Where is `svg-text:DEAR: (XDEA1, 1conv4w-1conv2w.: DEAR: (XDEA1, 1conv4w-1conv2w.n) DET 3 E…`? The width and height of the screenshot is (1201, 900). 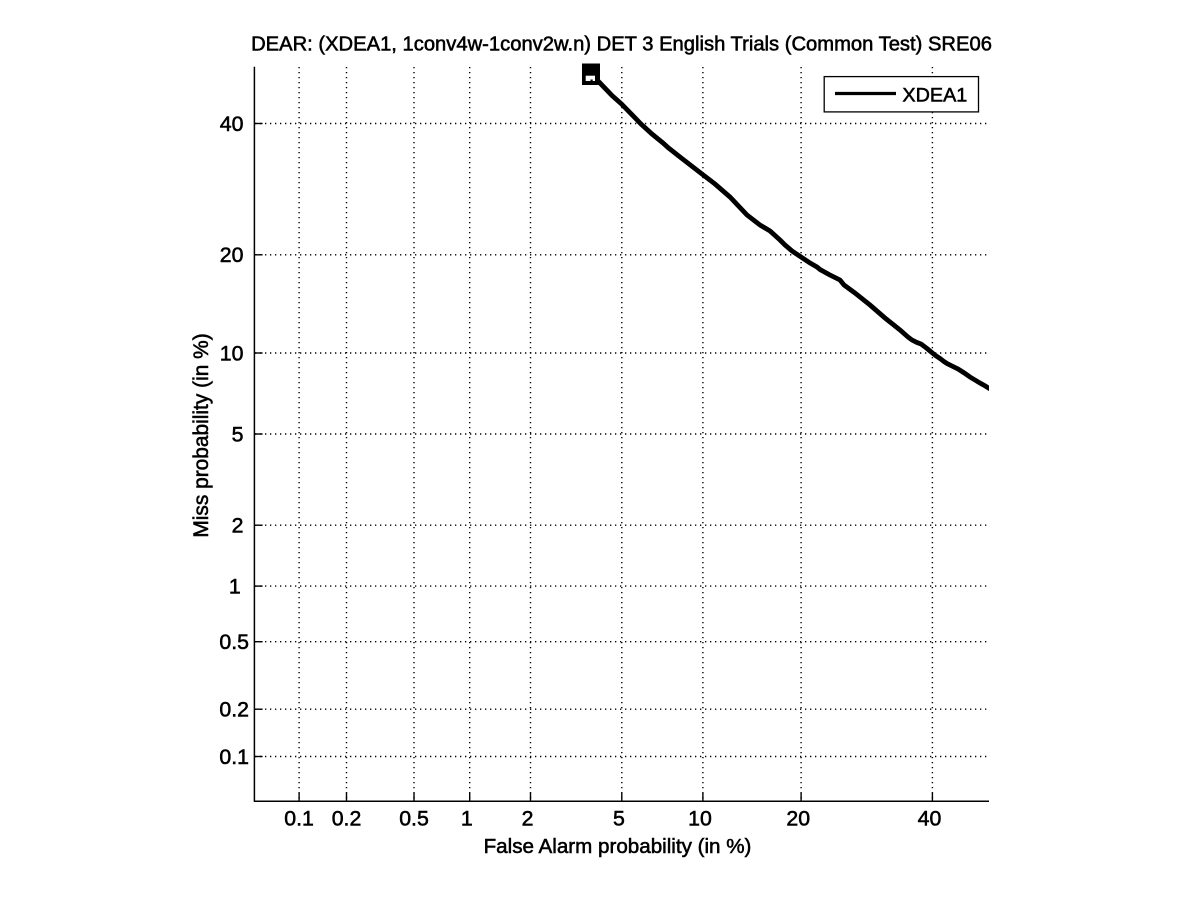
svg-text:DEAR: (XDEA1, 1conv4w-1conv2w.: DEAR: (XDEA1, 1conv4w-1conv2w.n) DET 3 E… is located at coordinates (621, 45).